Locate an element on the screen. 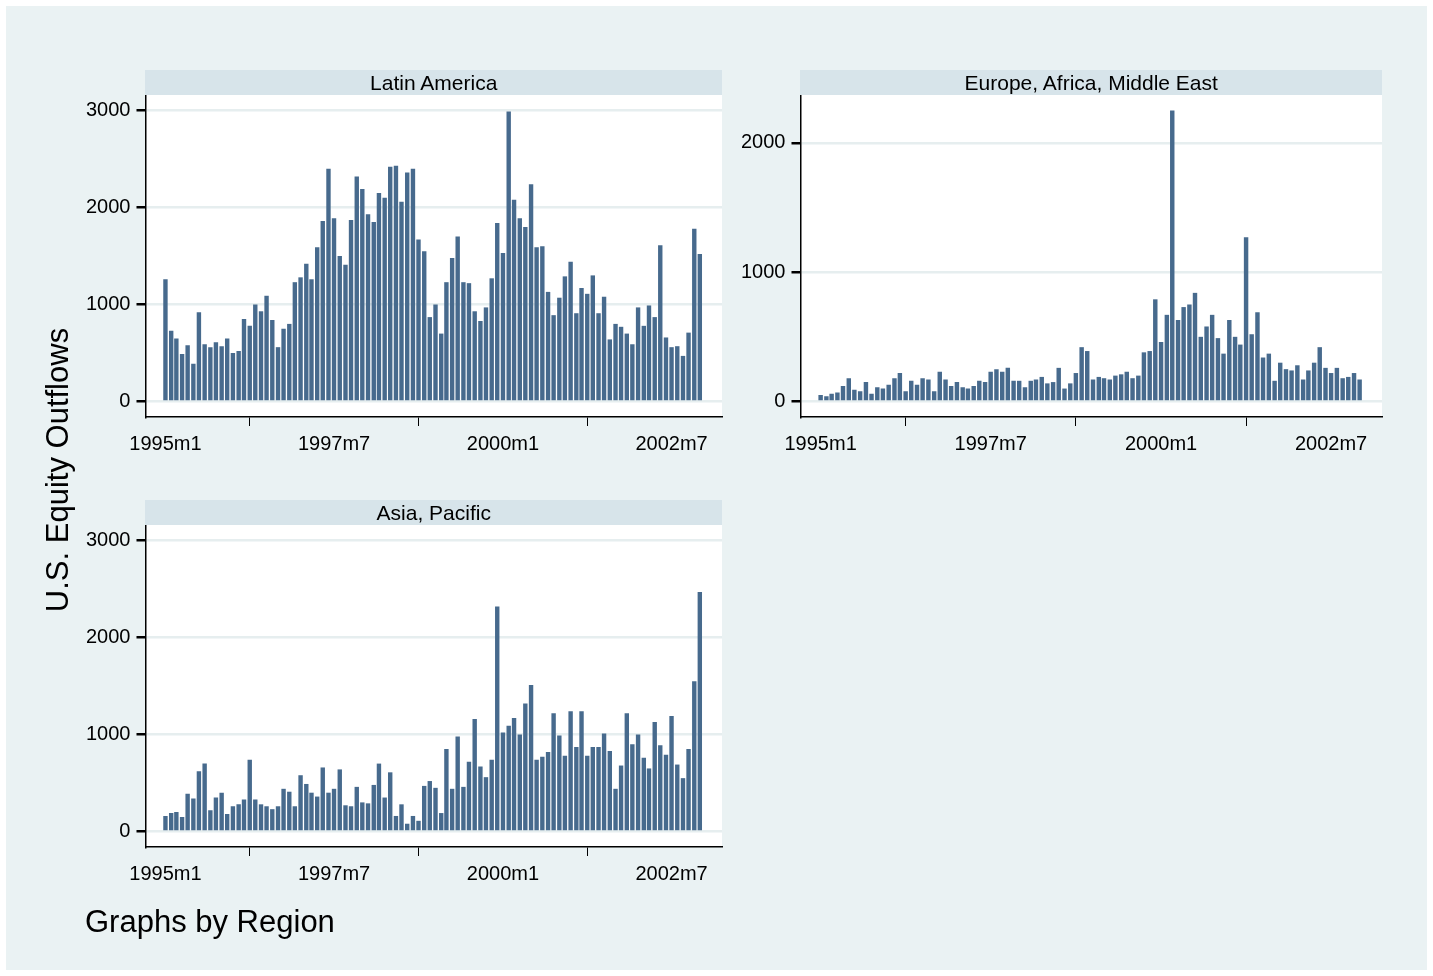 This screenshot has width=1433, height=976. text: Graphs by Region is located at coordinates (210, 922).